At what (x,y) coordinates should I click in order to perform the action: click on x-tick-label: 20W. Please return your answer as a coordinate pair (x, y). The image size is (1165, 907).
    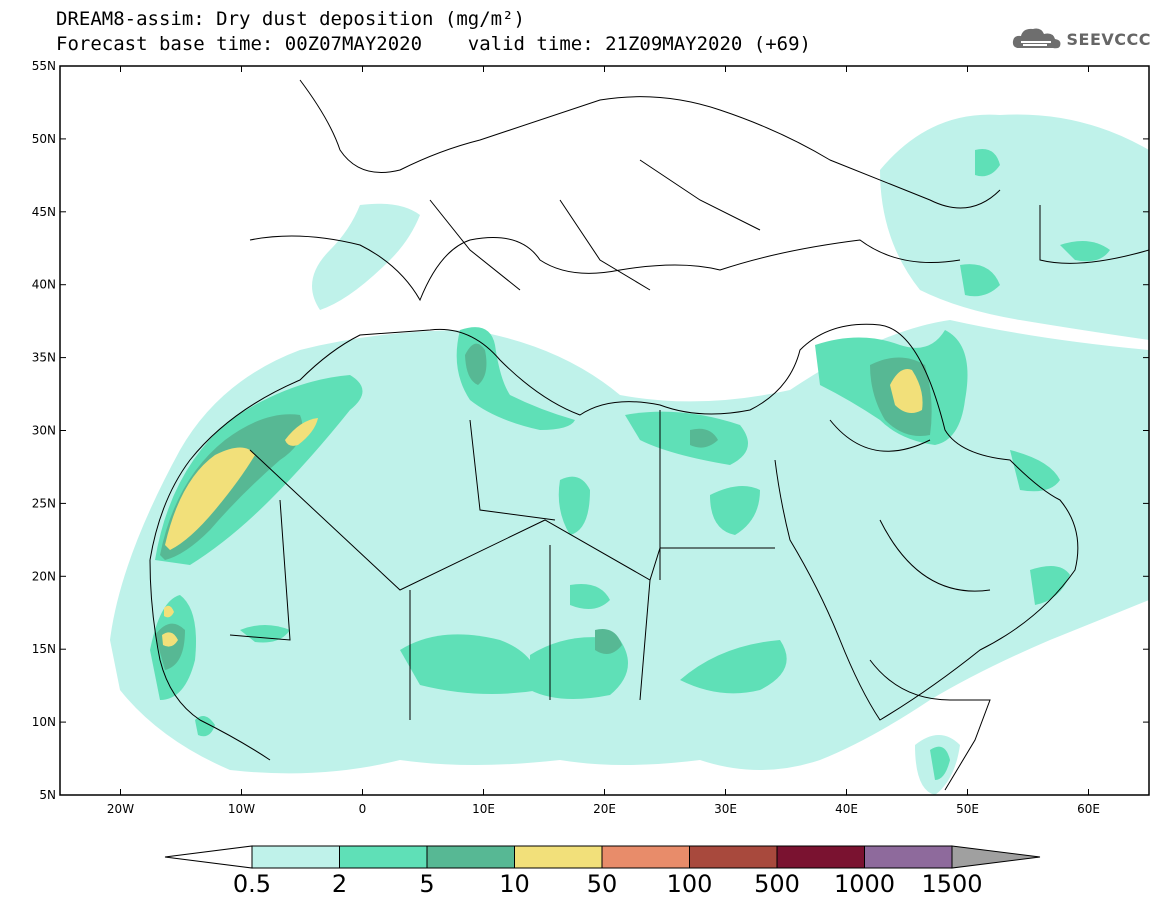
    Looking at the image, I should click on (120, 809).